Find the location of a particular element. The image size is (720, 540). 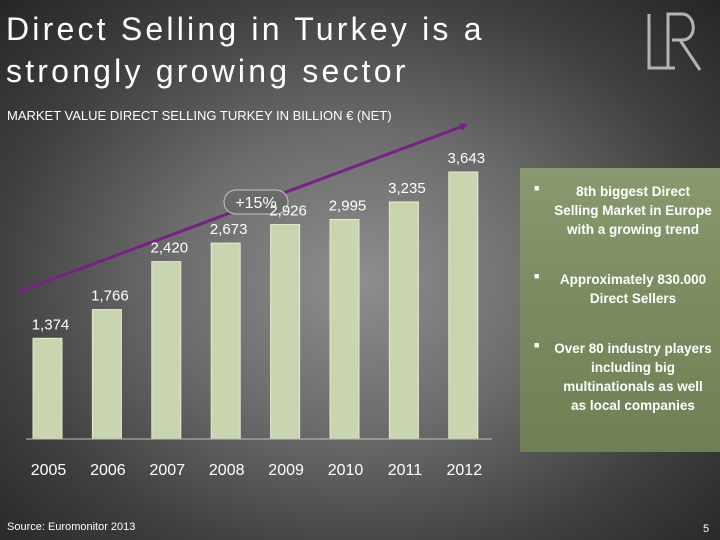

year-label-2005: 2005 is located at coordinates (49, 470).